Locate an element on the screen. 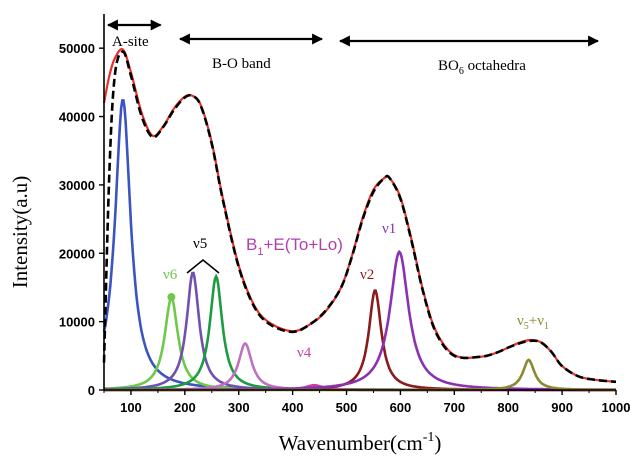 Image resolution: width=631 pixels, height=463 pixels. x-tick-label: 800 is located at coordinates (508, 407).